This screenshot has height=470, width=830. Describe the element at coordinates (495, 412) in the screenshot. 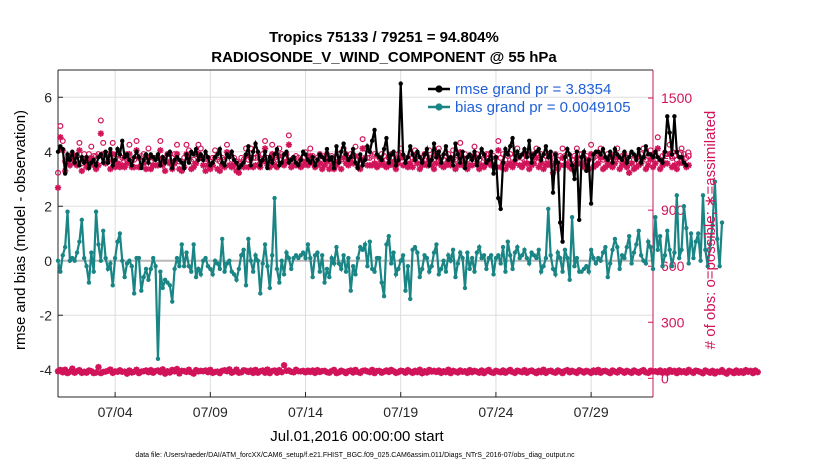

I see `x-tick-label: 07/24` at that location.